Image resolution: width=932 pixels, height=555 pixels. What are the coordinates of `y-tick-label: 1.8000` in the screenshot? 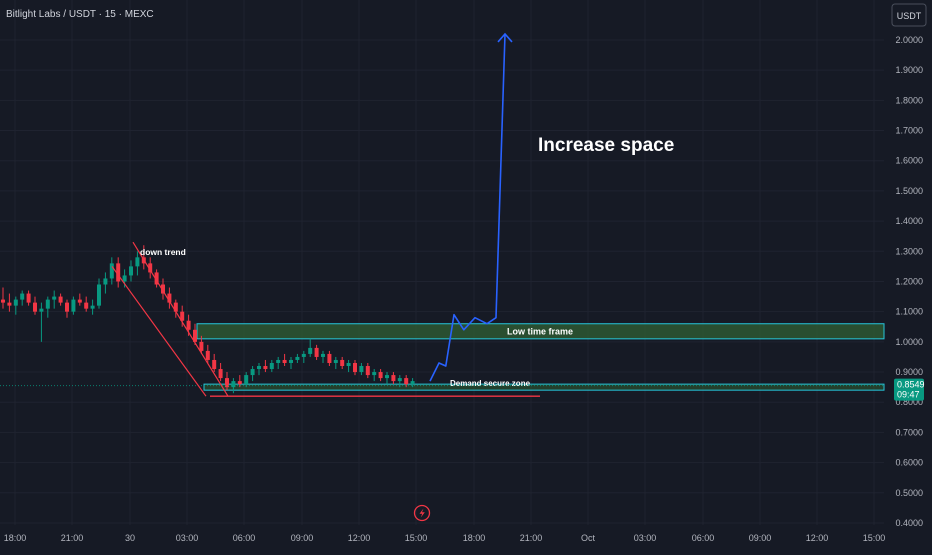 It's located at (909, 100).